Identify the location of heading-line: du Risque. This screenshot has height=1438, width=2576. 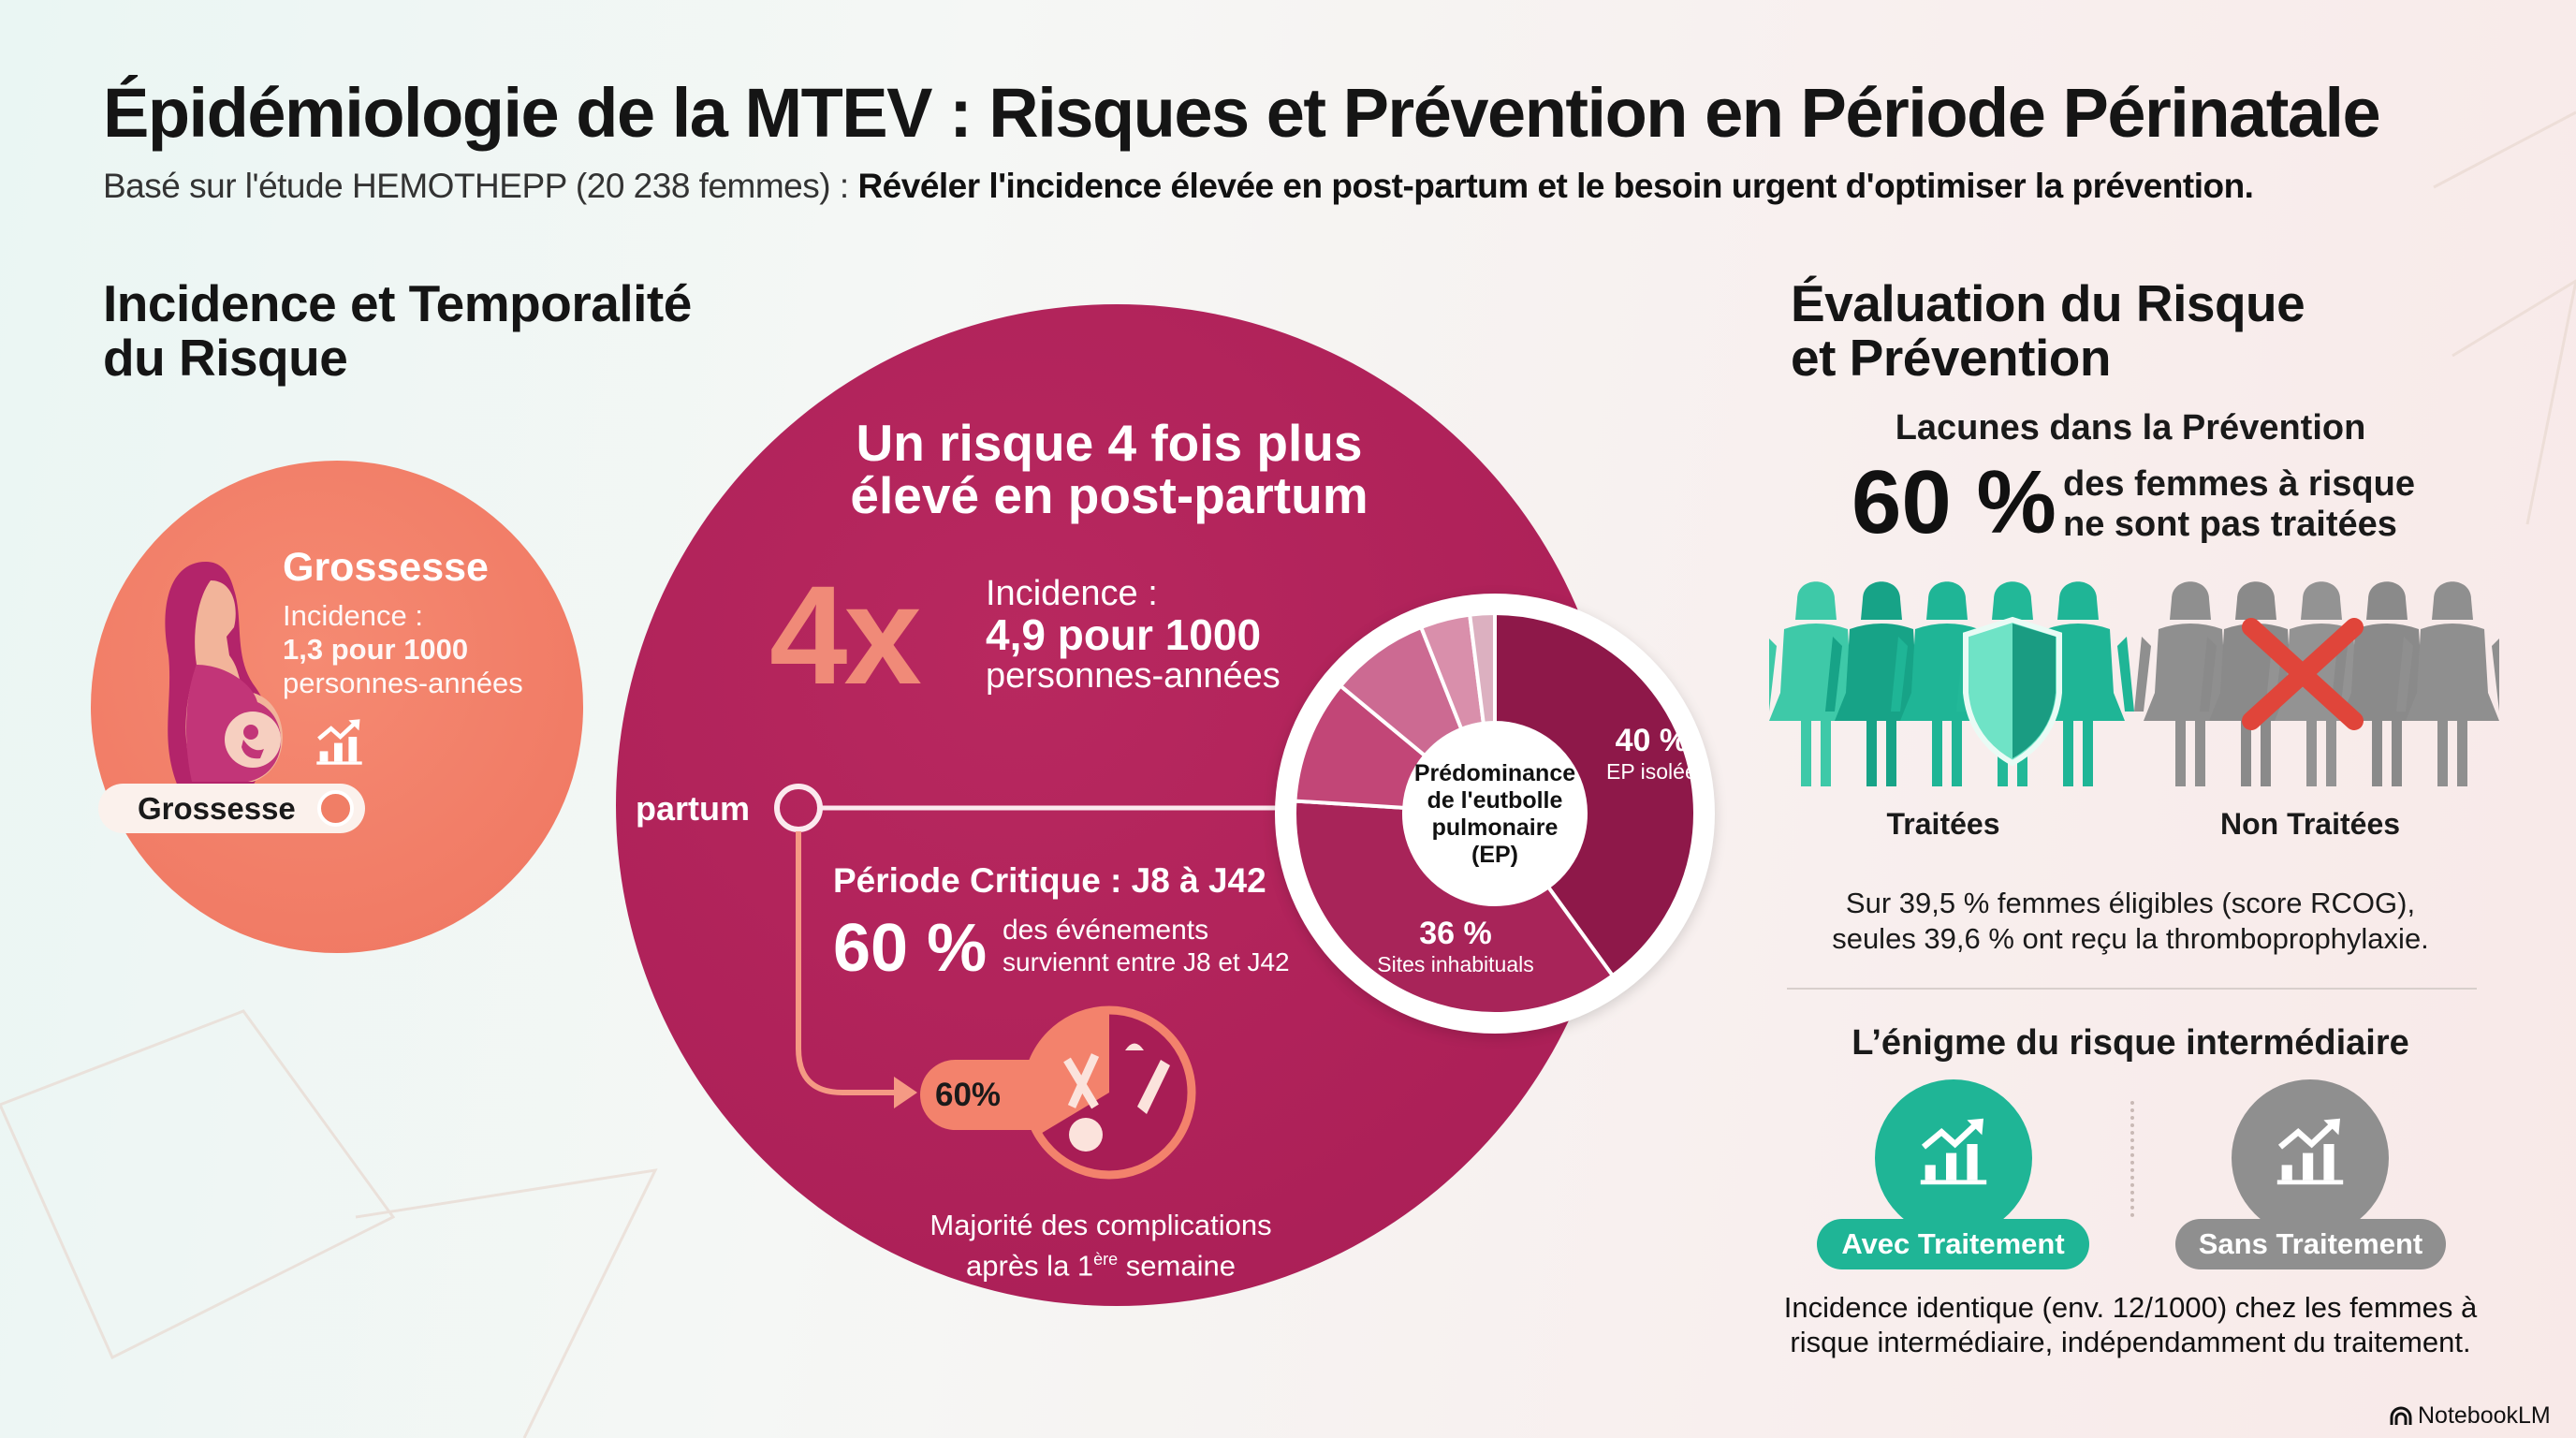
(226, 358).